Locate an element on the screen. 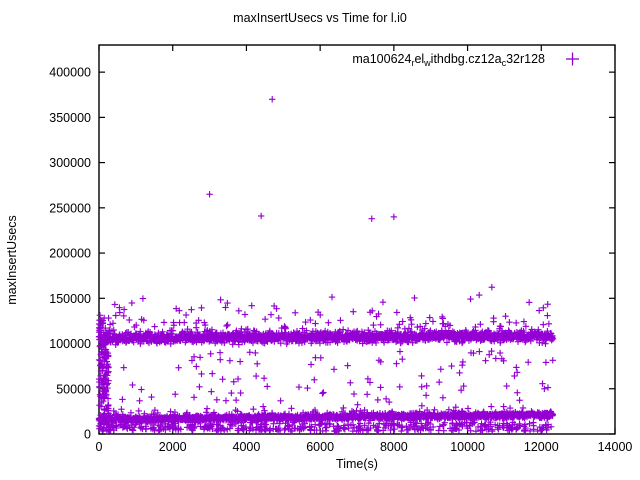 Image resolution: width=640 pixels, height=480 pixels. x-axis-label: Time(s) is located at coordinates (357, 464).